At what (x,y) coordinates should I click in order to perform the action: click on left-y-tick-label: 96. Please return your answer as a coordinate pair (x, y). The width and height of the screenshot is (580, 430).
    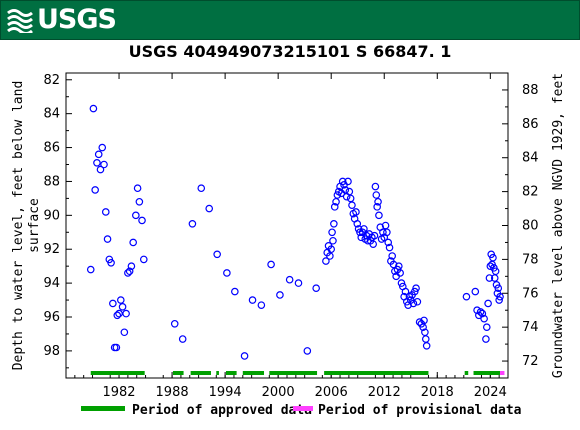
    Looking at the image, I should click on (51, 317).